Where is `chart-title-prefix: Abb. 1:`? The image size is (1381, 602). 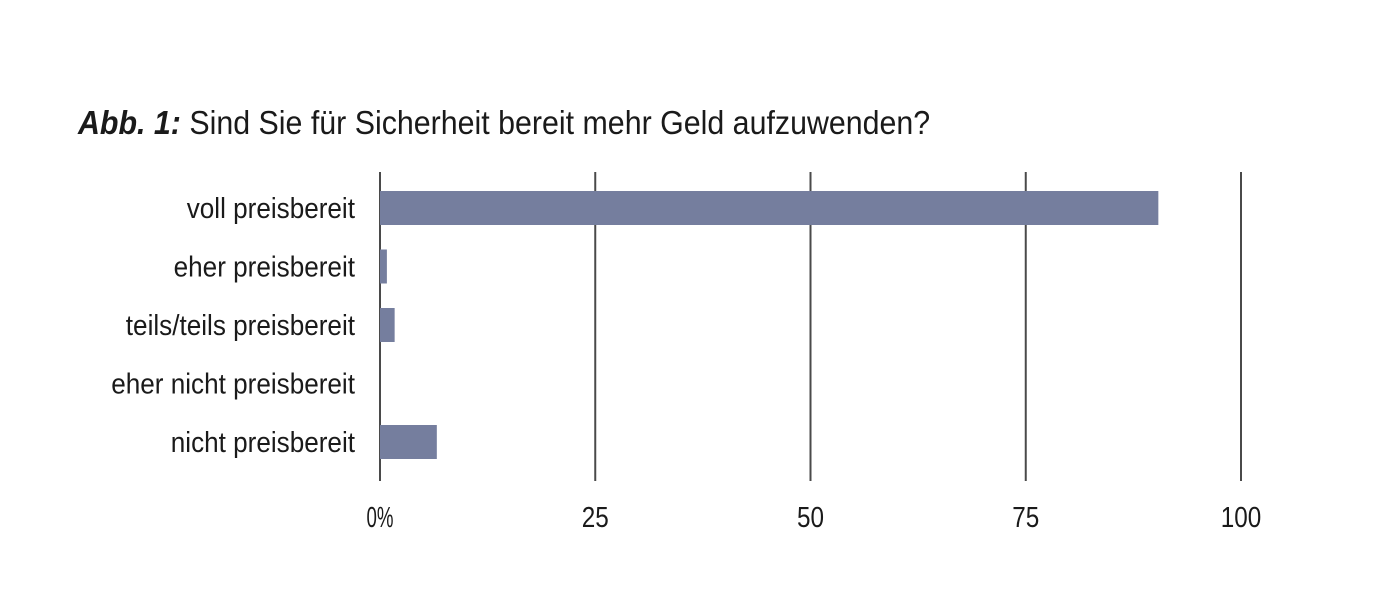
chart-title-prefix: Abb. 1: is located at coordinates (129, 122).